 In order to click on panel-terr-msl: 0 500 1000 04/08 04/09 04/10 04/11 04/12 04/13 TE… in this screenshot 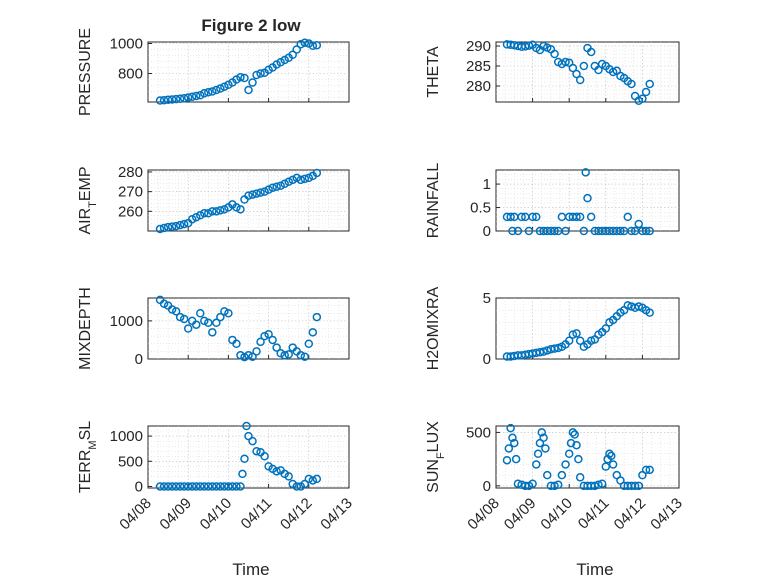, I will do `click(216, 477)`.